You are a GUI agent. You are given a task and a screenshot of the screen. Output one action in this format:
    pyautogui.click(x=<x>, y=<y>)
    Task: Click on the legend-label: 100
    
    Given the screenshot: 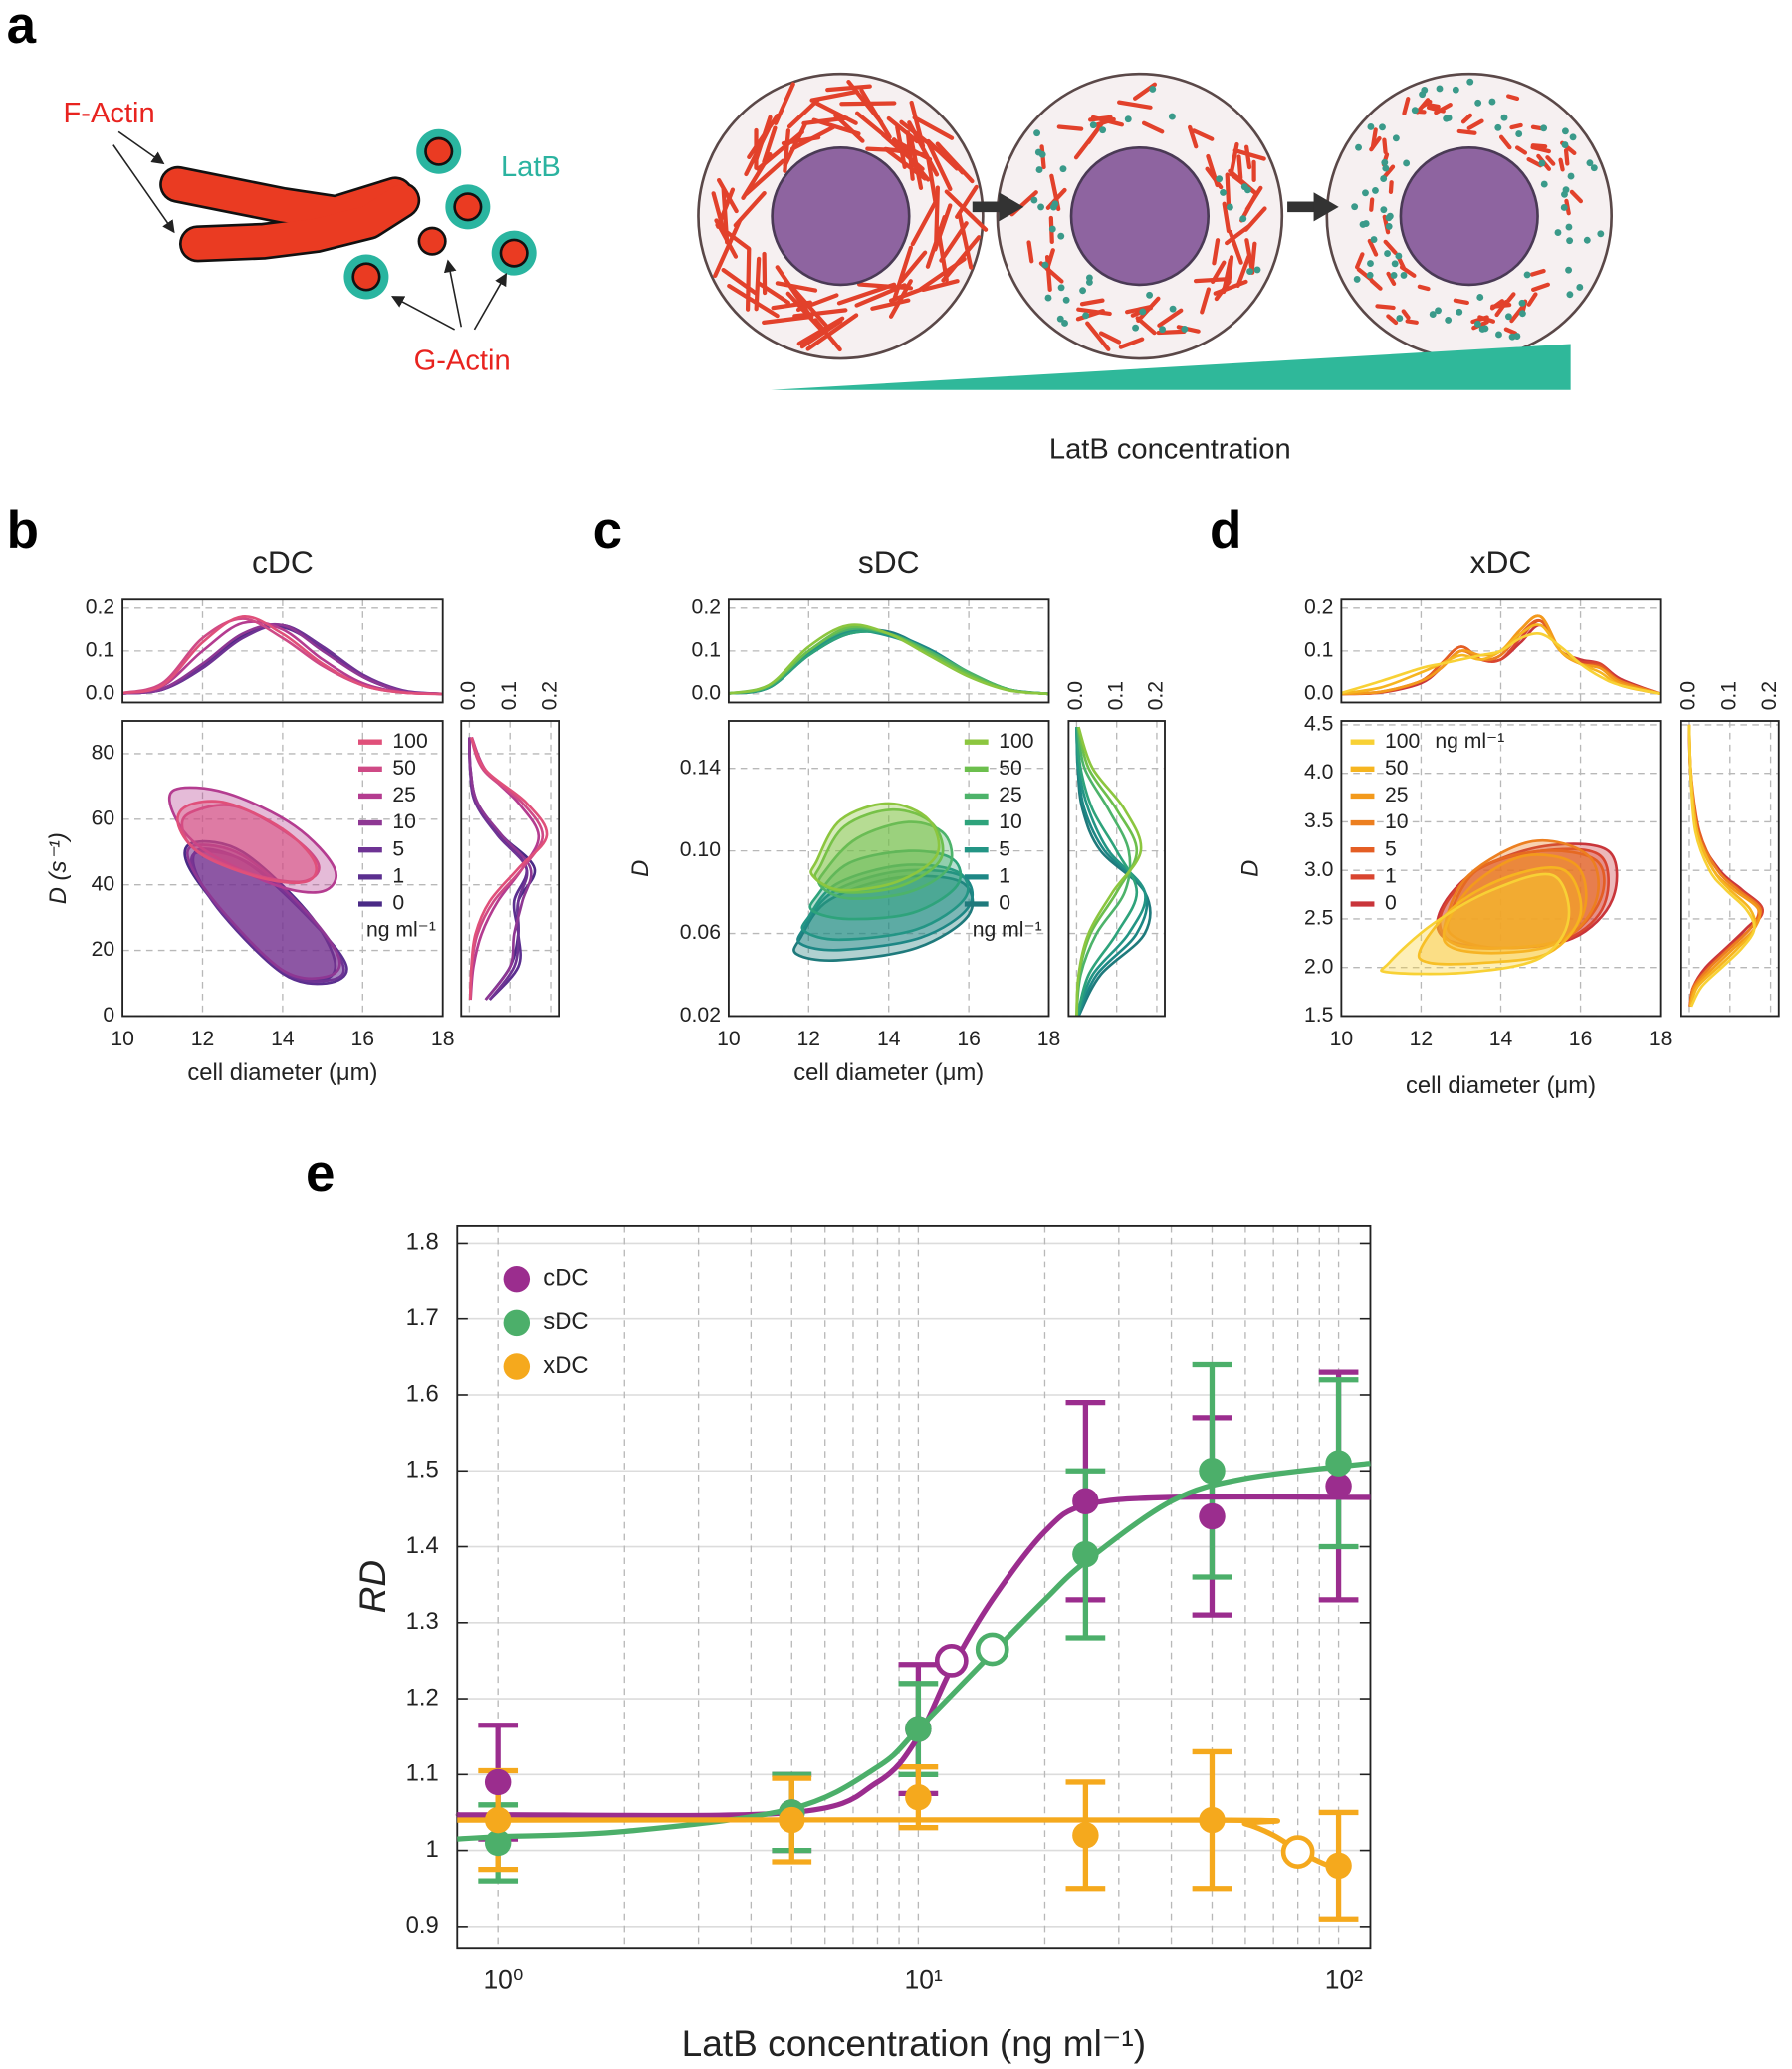 What is the action you would take?
    pyautogui.click(x=1402, y=741)
    